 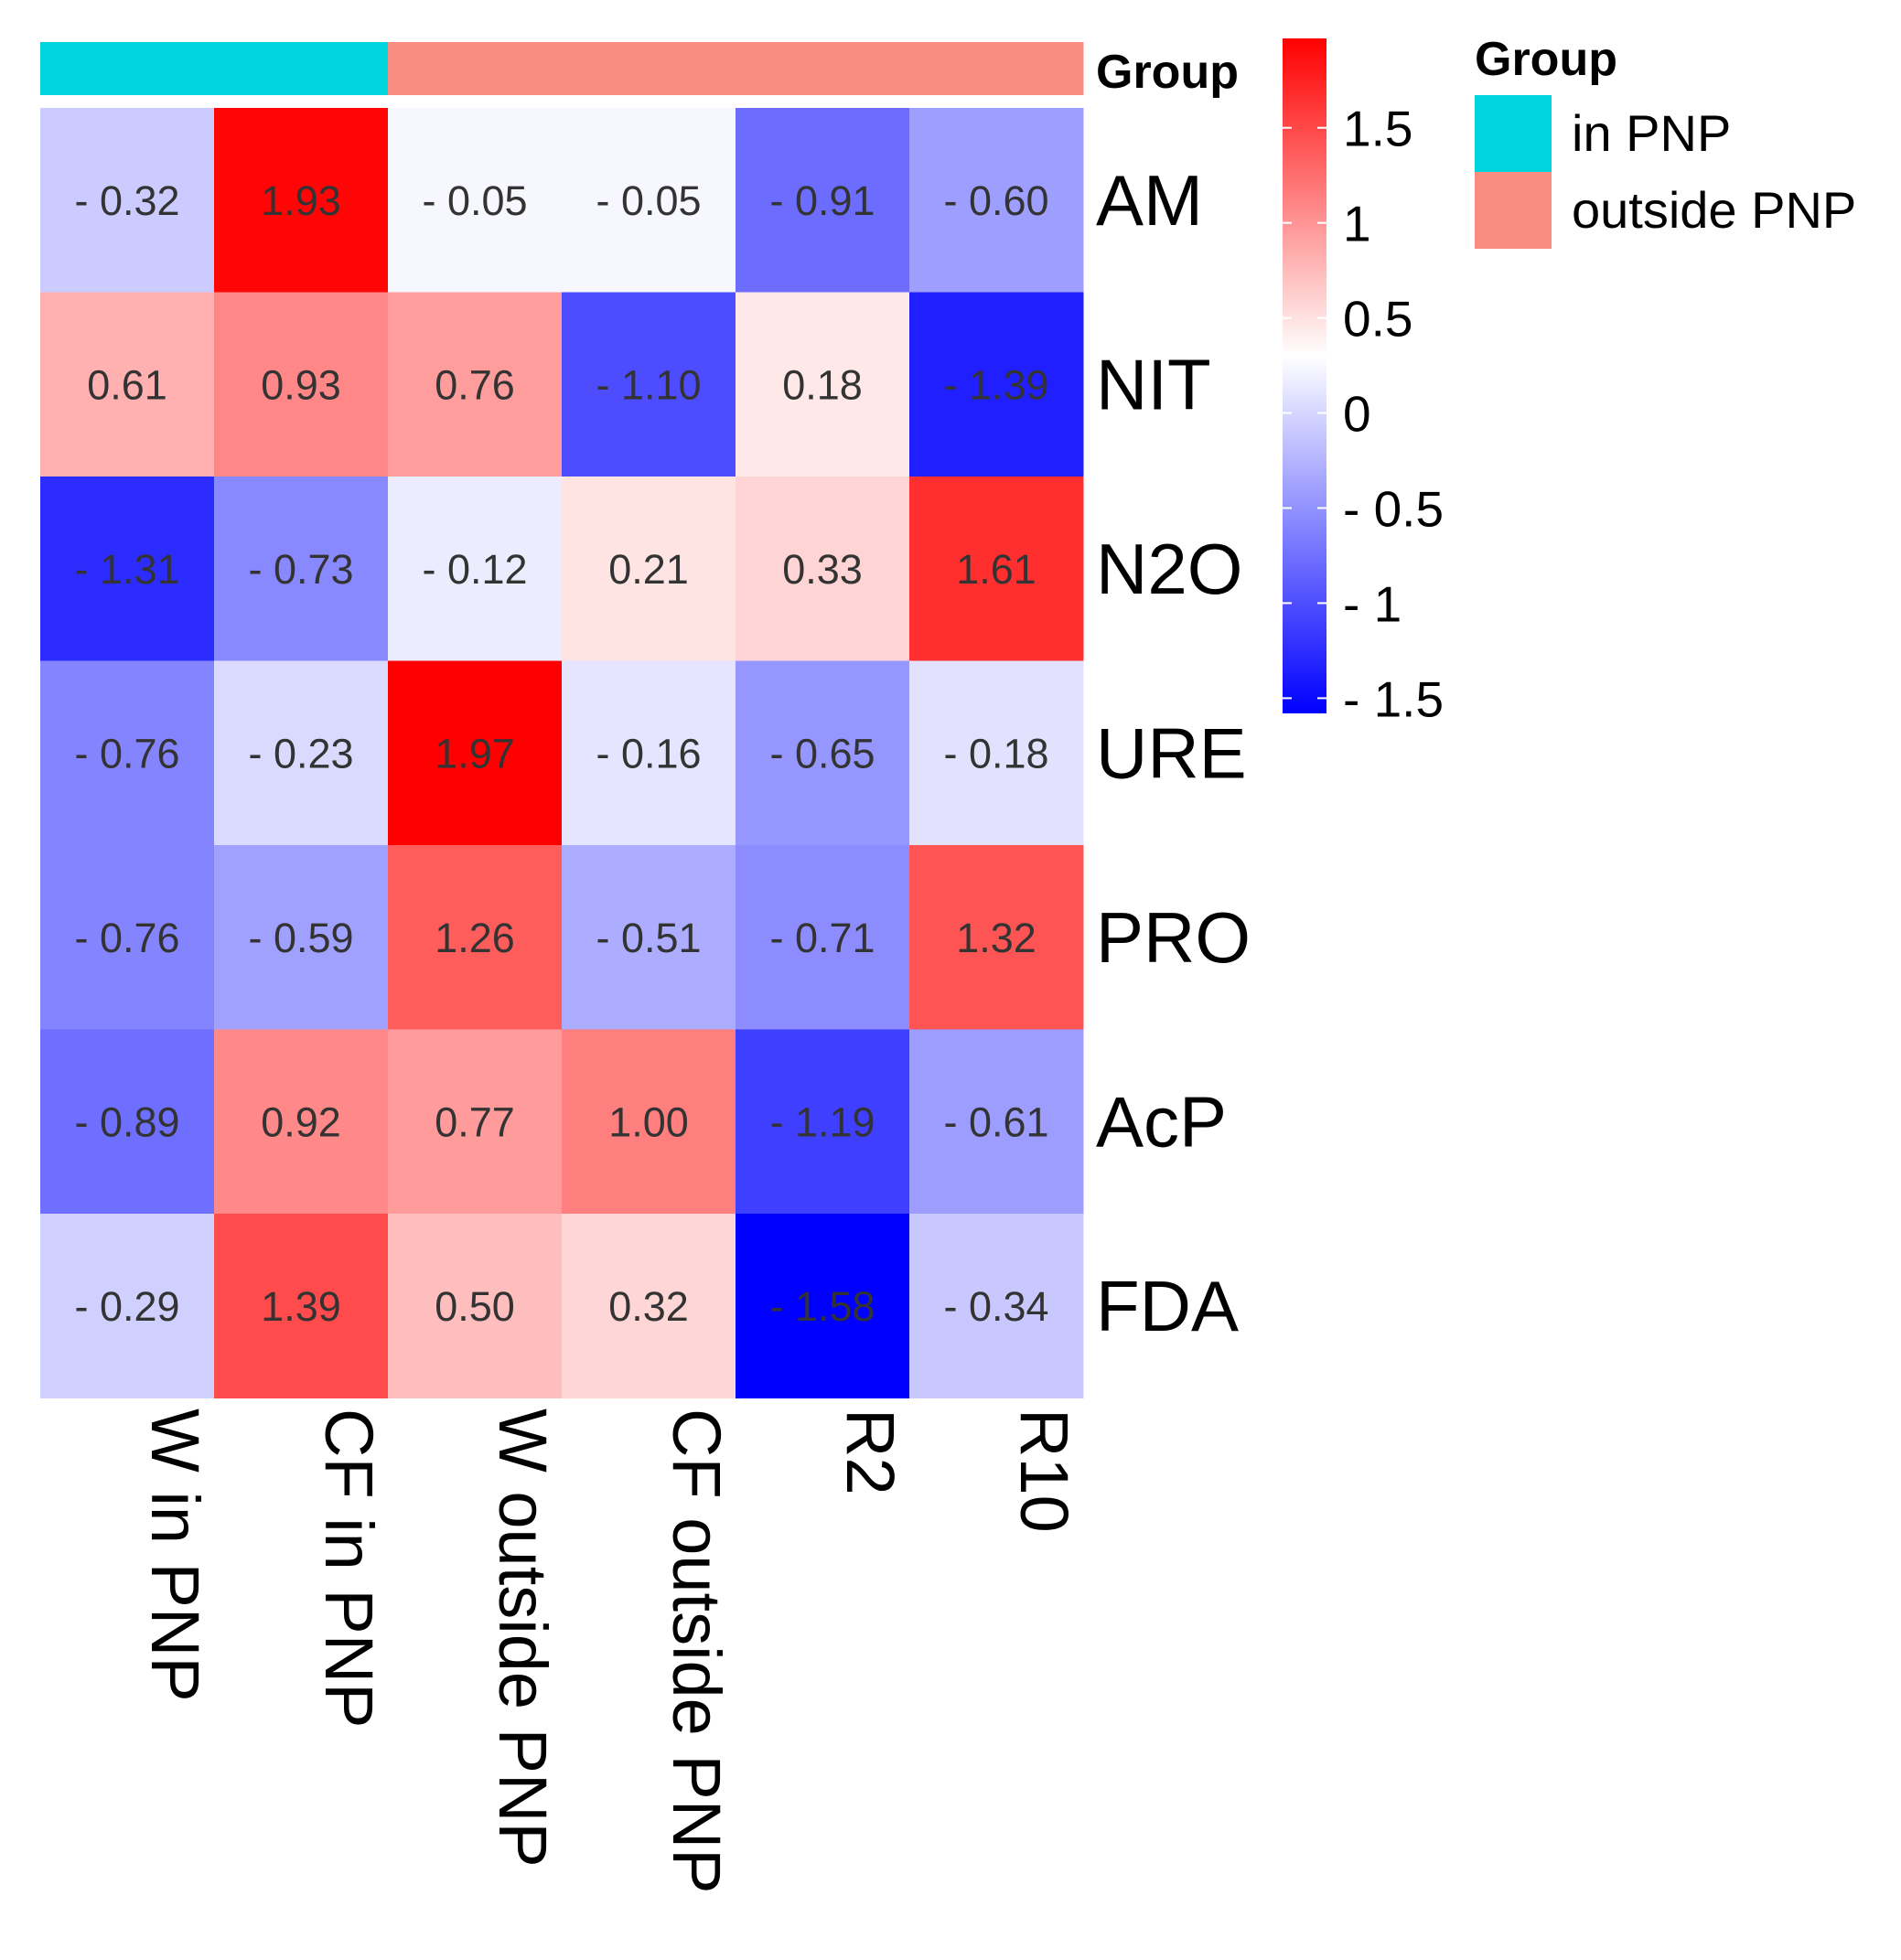 I want to click on cell-value-label: 0.32, so click(x=648, y=1306).